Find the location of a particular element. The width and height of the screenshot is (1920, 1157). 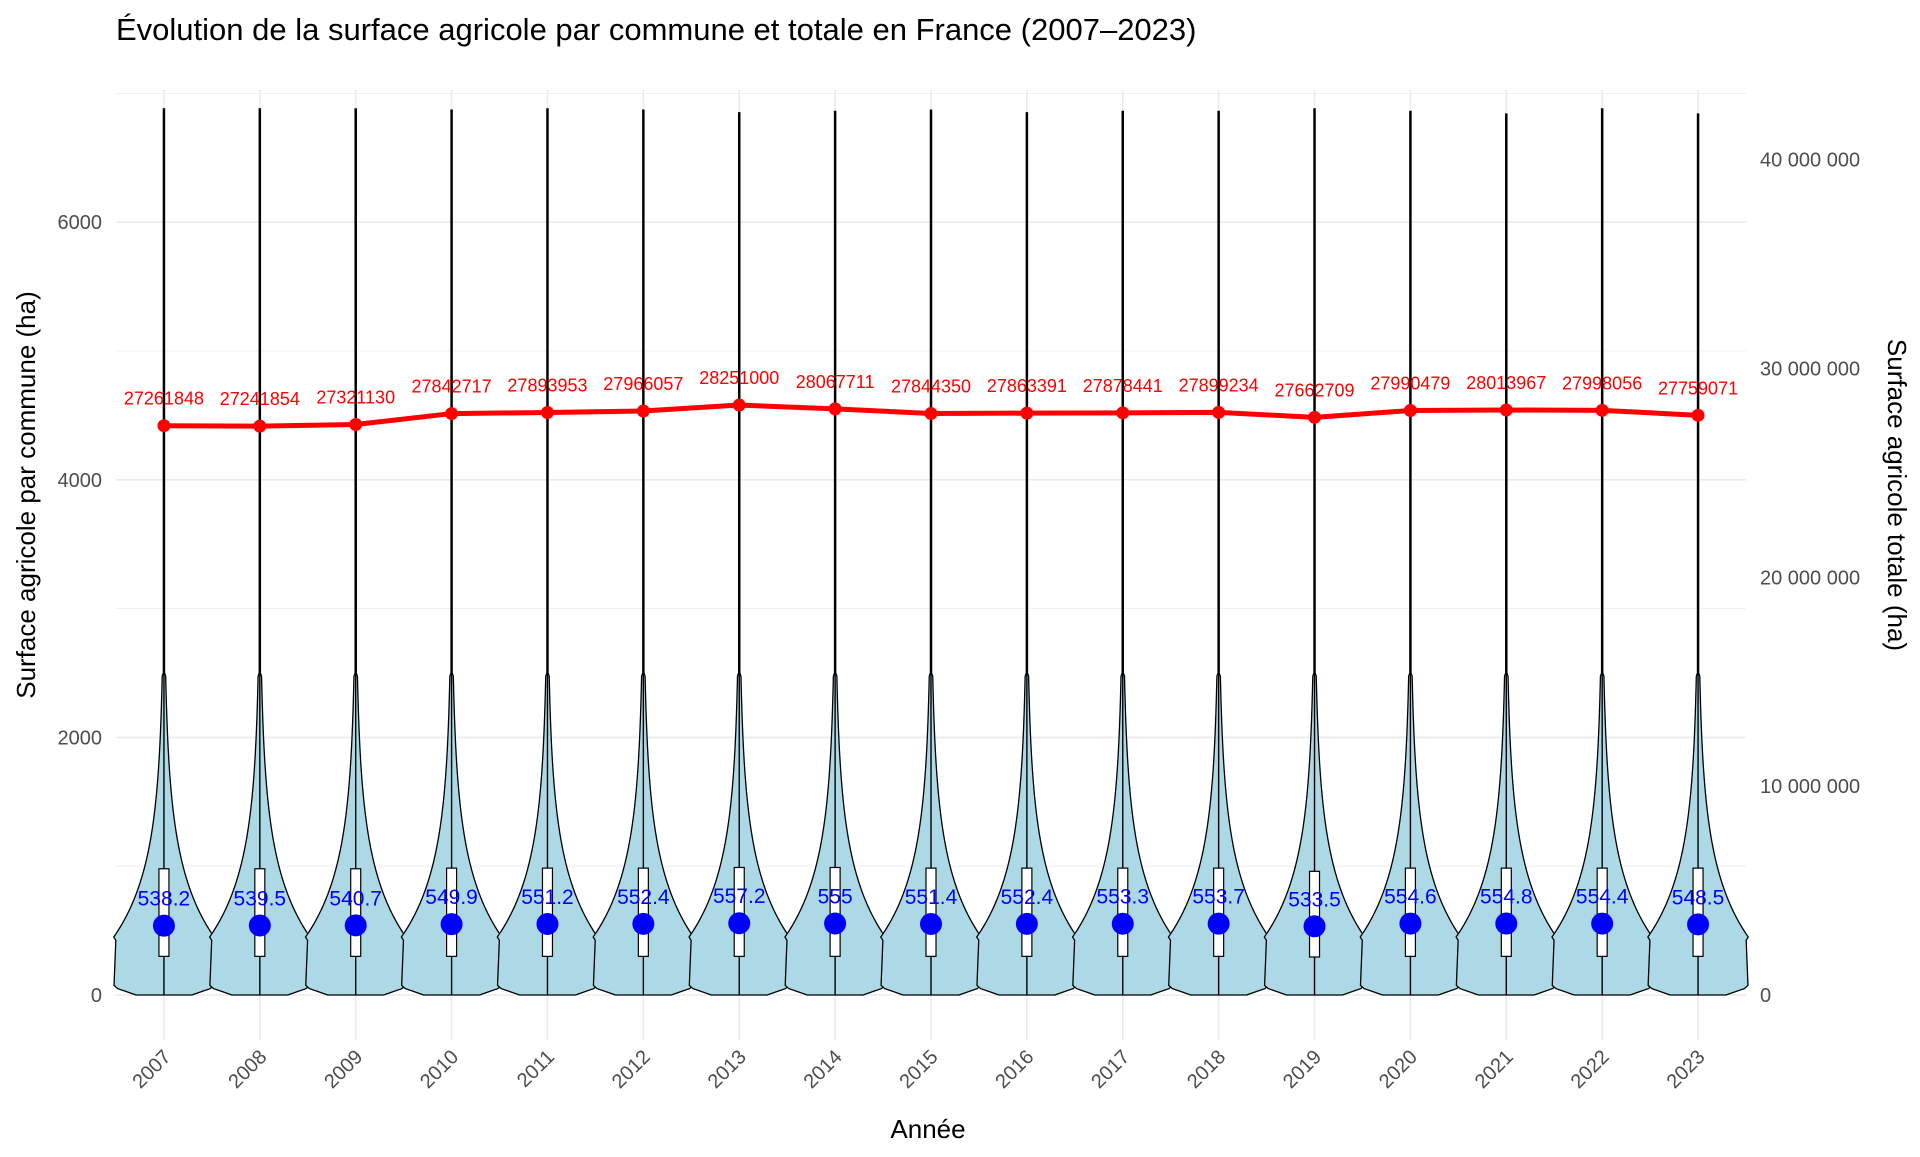

total-label: 27241854 is located at coordinates (260, 399).